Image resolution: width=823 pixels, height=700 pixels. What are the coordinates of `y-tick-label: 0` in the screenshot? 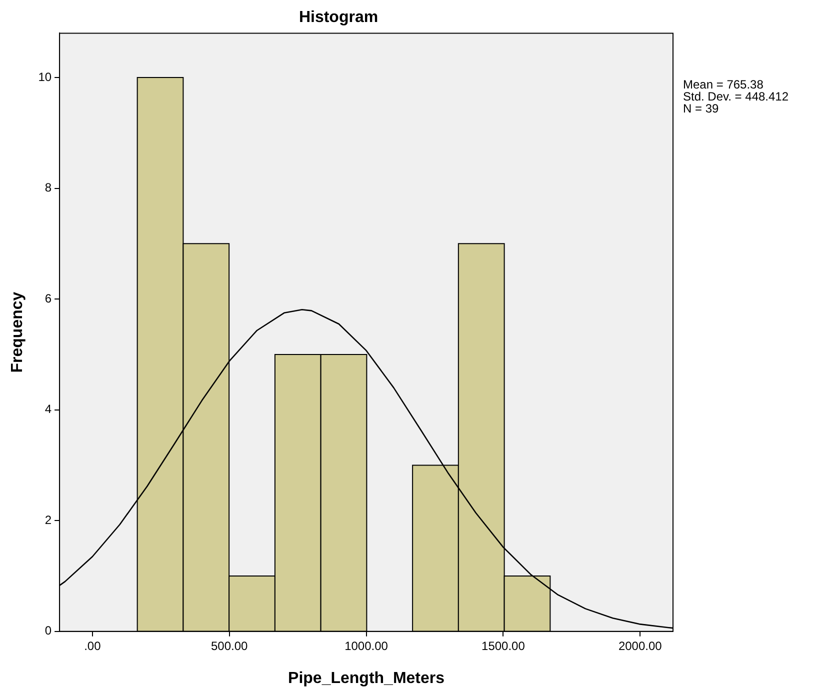 It's located at (48, 631).